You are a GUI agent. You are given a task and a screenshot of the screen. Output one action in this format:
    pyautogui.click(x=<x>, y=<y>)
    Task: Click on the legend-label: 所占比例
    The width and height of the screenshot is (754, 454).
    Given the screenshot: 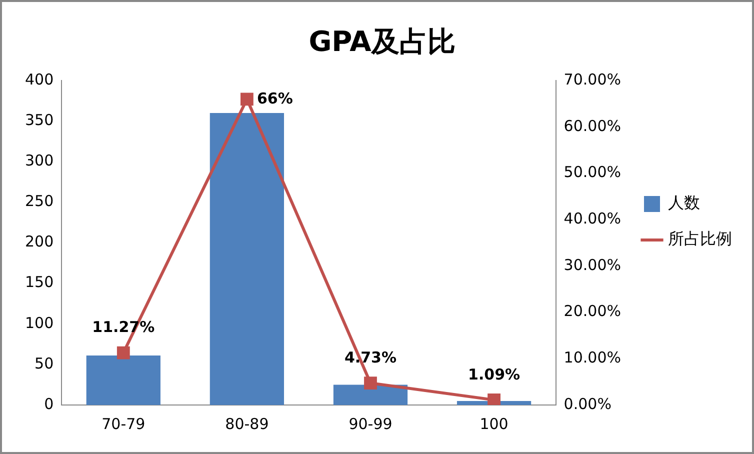 What is the action you would take?
    pyautogui.click(x=700, y=238)
    